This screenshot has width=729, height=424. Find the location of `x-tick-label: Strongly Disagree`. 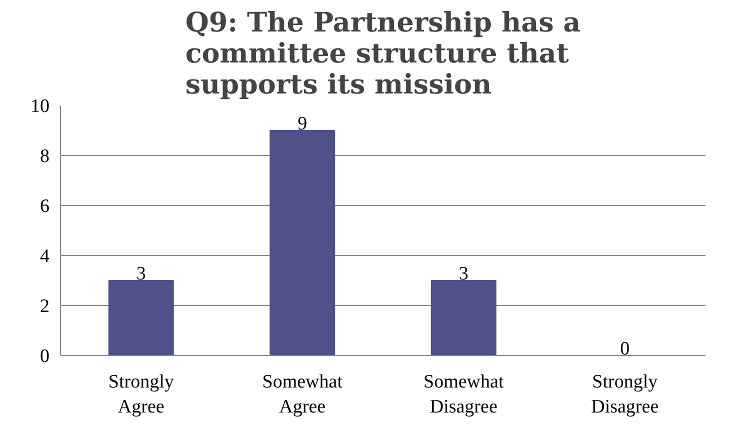

x-tick-label: Strongly Disagree is located at coordinates (625, 395).